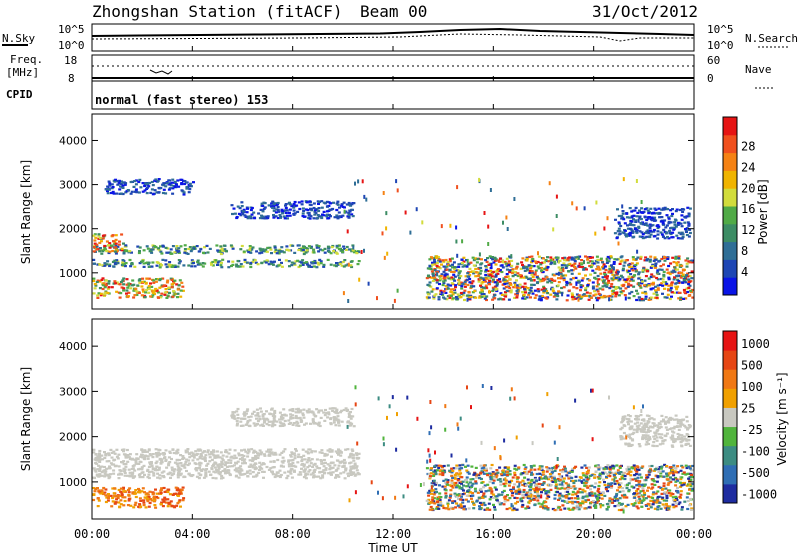 The width and height of the screenshot is (800, 554). What do you see at coordinates (19, 94) in the screenshot?
I see `cpid-label: CPID` at bounding box center [19, 94].